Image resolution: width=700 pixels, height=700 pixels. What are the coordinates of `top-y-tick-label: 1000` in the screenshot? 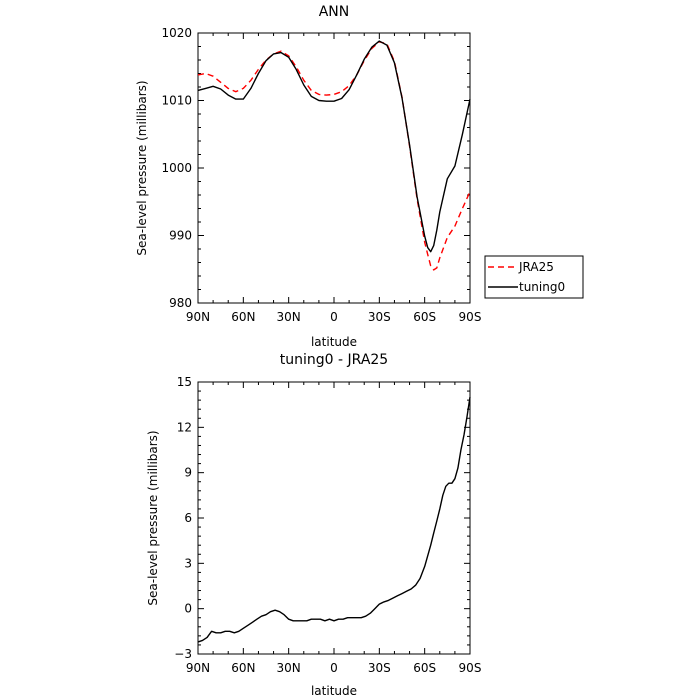 It's located at (176, 168).